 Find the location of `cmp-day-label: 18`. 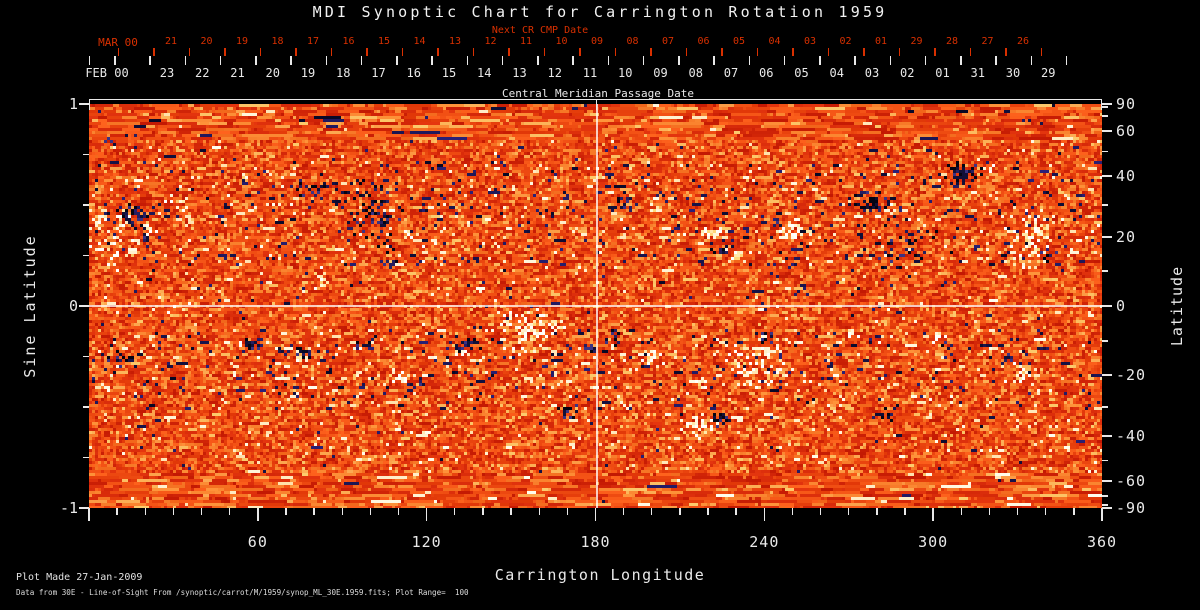

cmp-day-label: 18 is located at coordinates (343, 73).